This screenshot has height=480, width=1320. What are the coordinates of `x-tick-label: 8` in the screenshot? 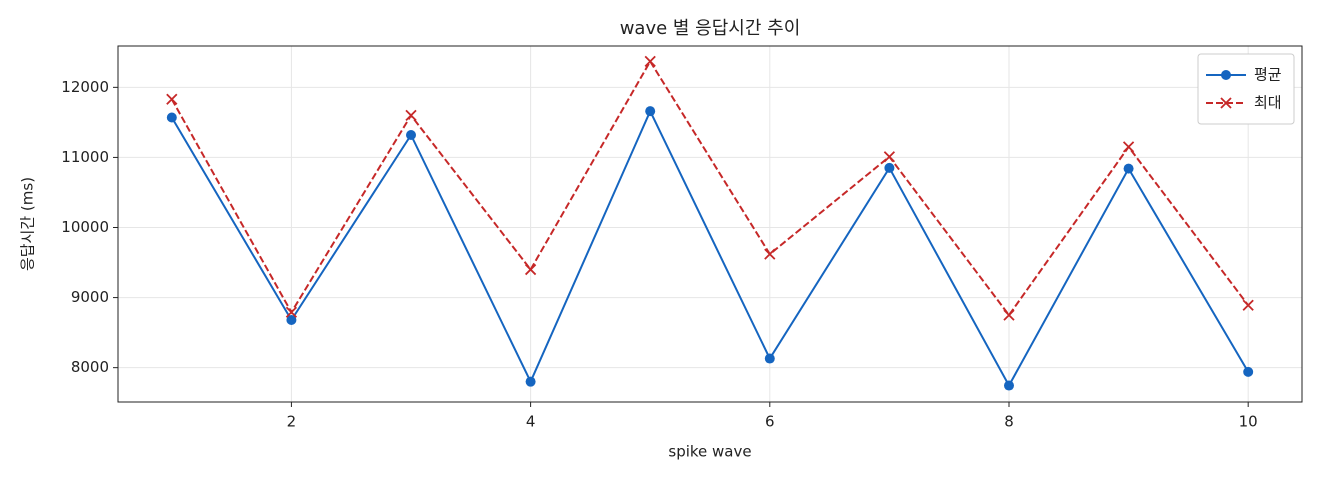 It's located at (1009, 422).